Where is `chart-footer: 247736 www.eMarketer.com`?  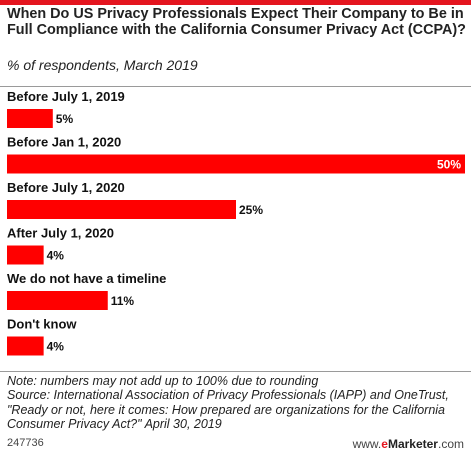
chart-footer: 247736 www.eMarketer.com is located at coordinates (235, 445).